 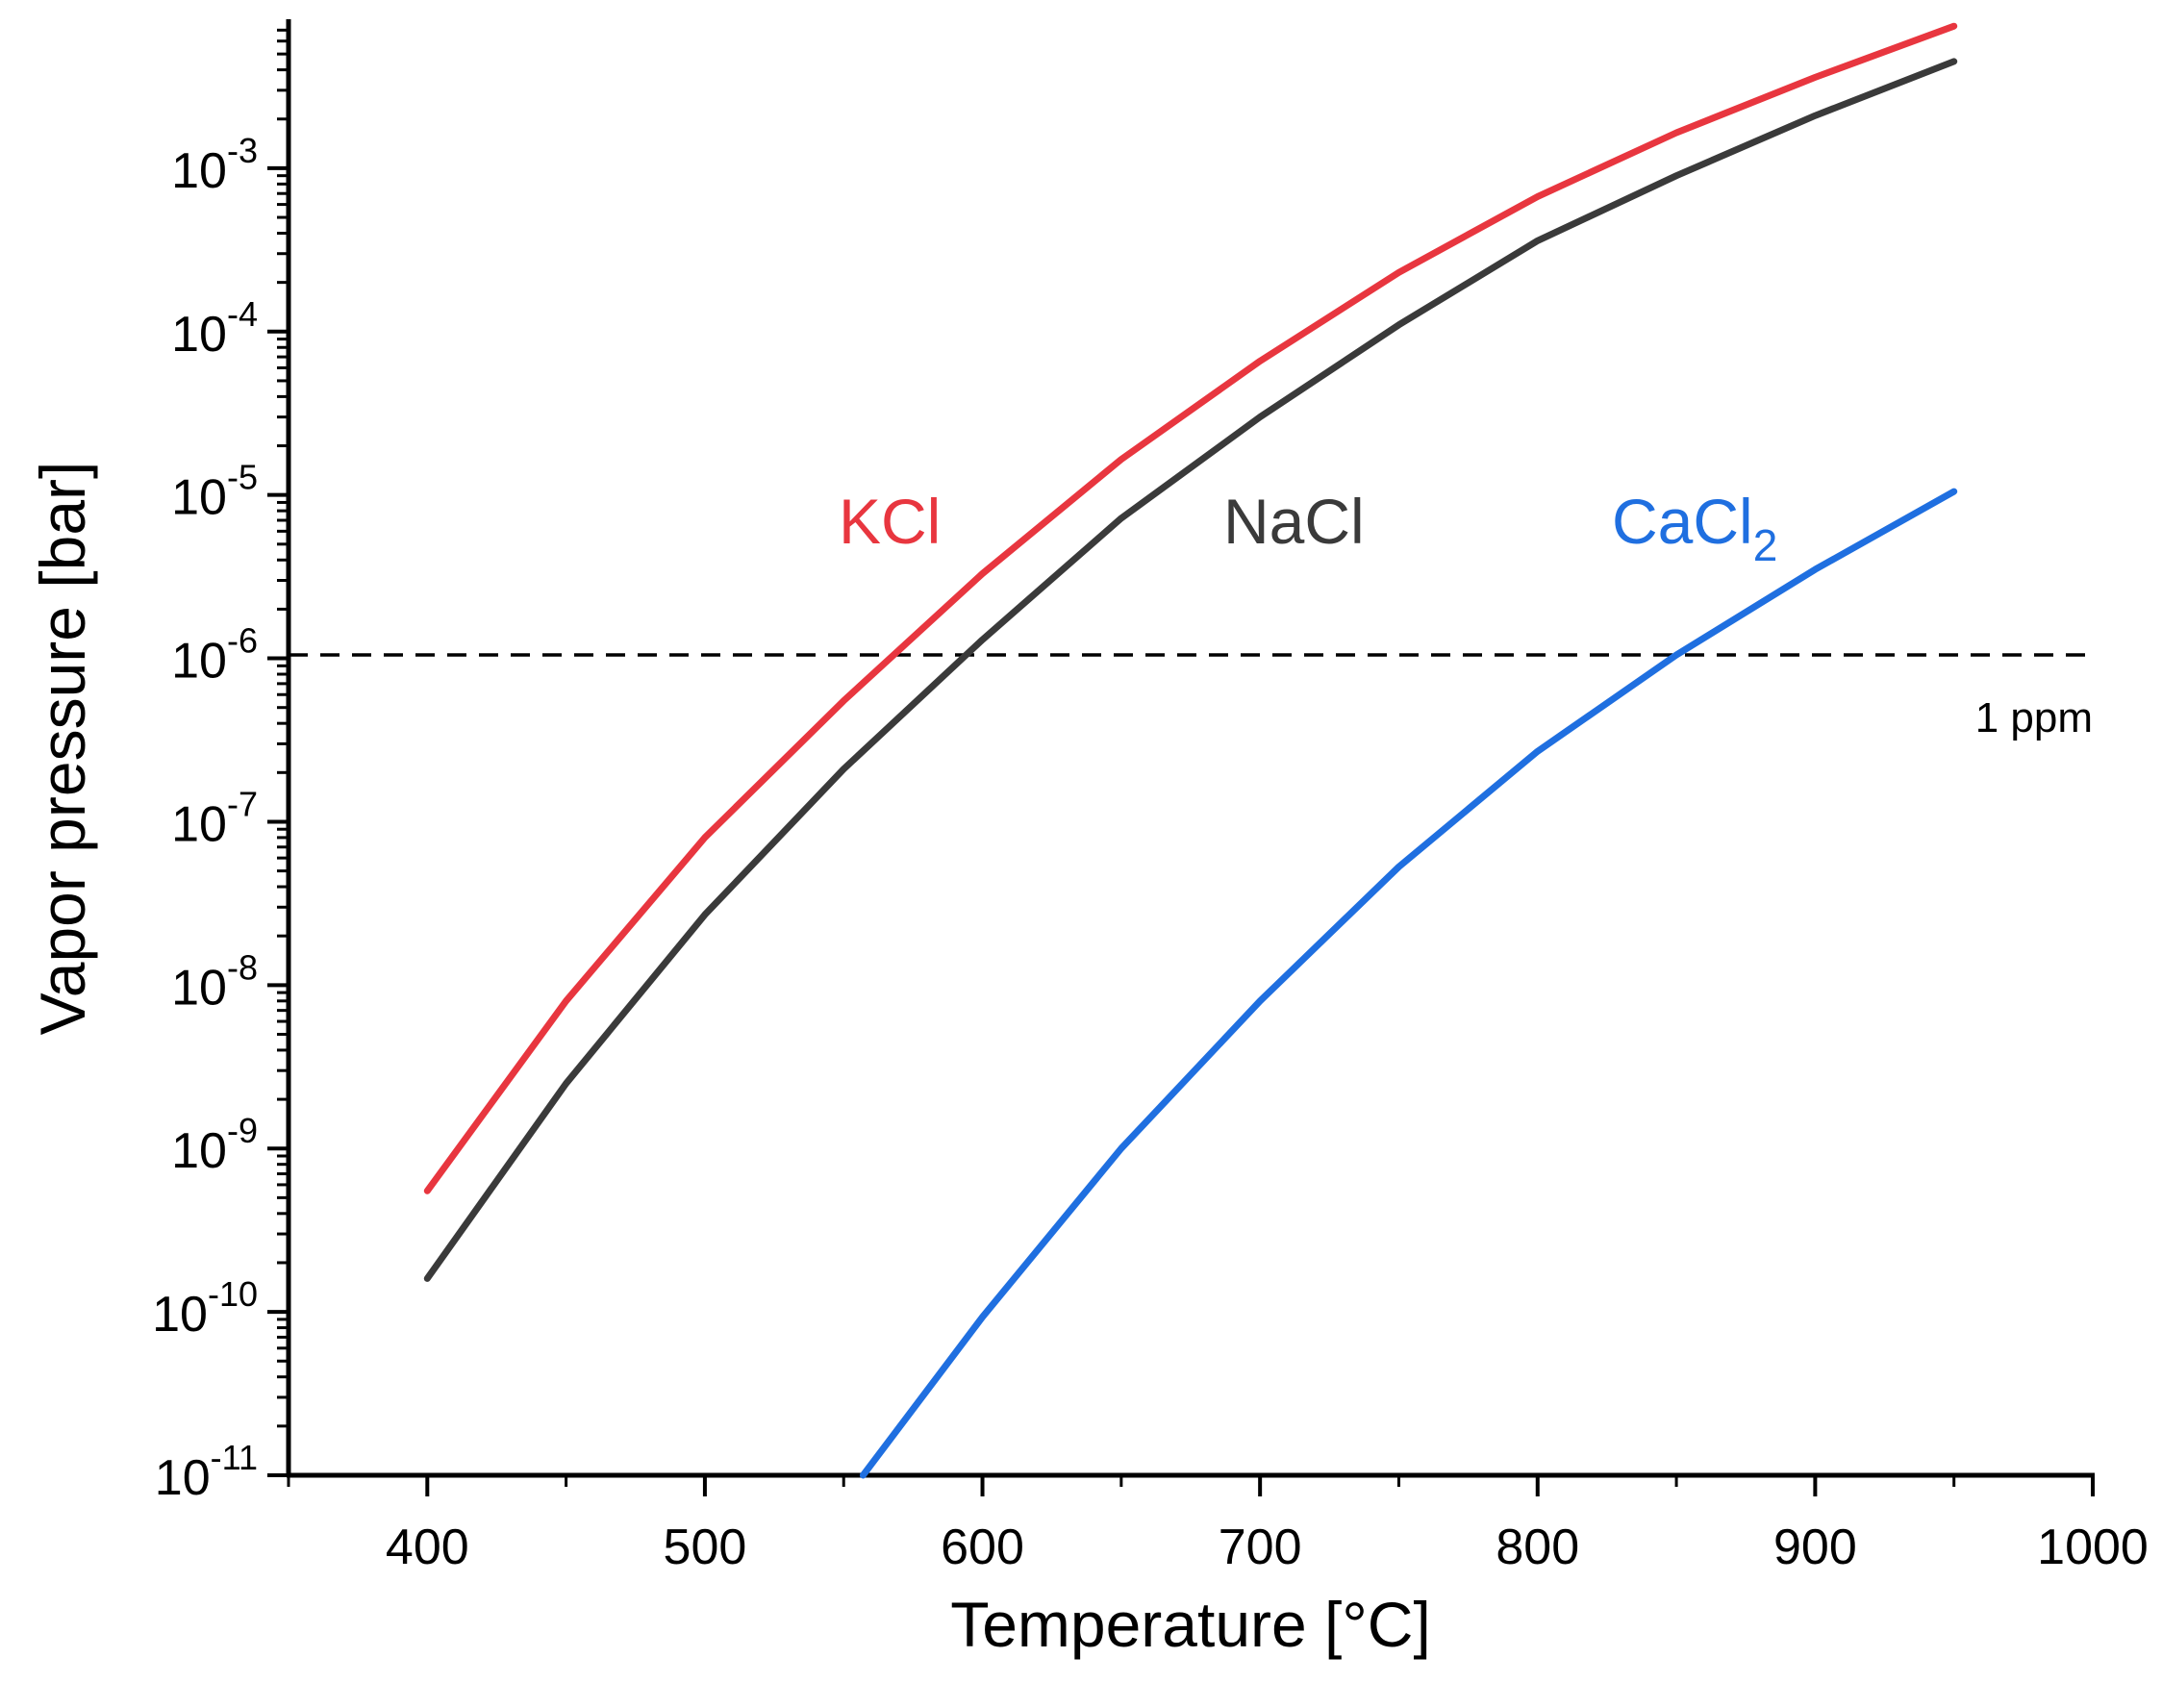 What do you see at coordinates (215, 165) in the screenshot?
I see `y-tick-label: 10⁻³` at bounding box center [215, 165].